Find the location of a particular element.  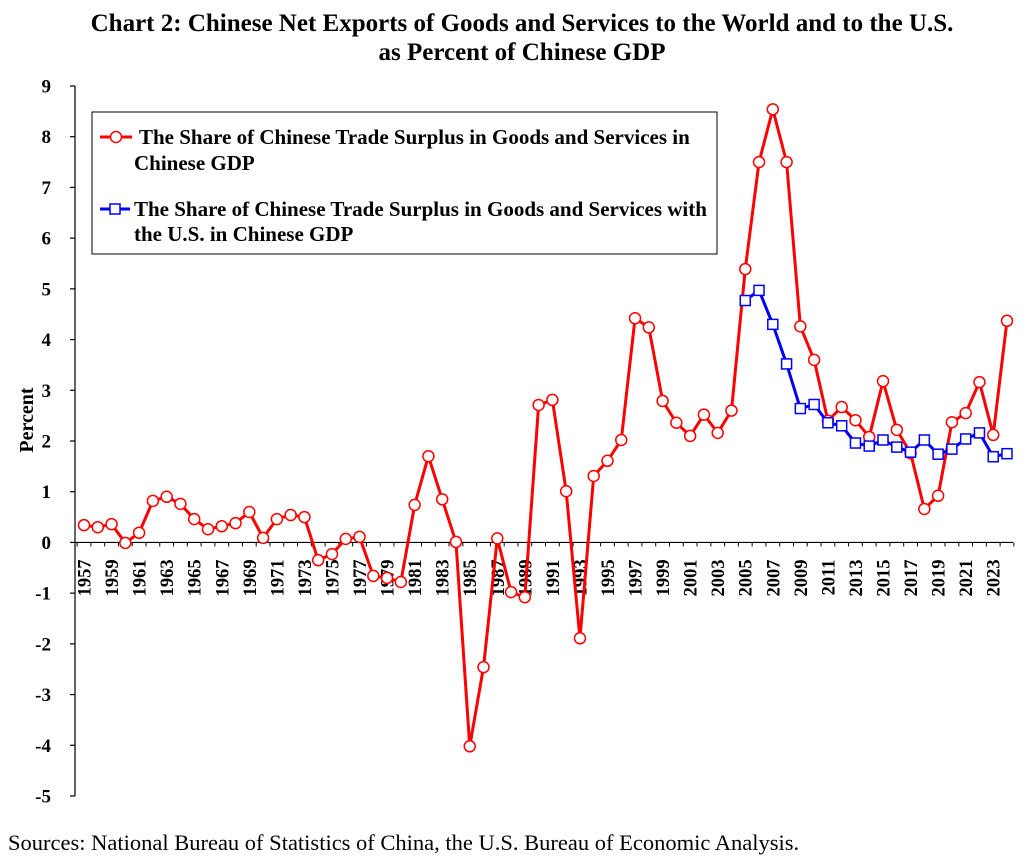

x-tick-label: 1963 is located at coordinates (168, 577).